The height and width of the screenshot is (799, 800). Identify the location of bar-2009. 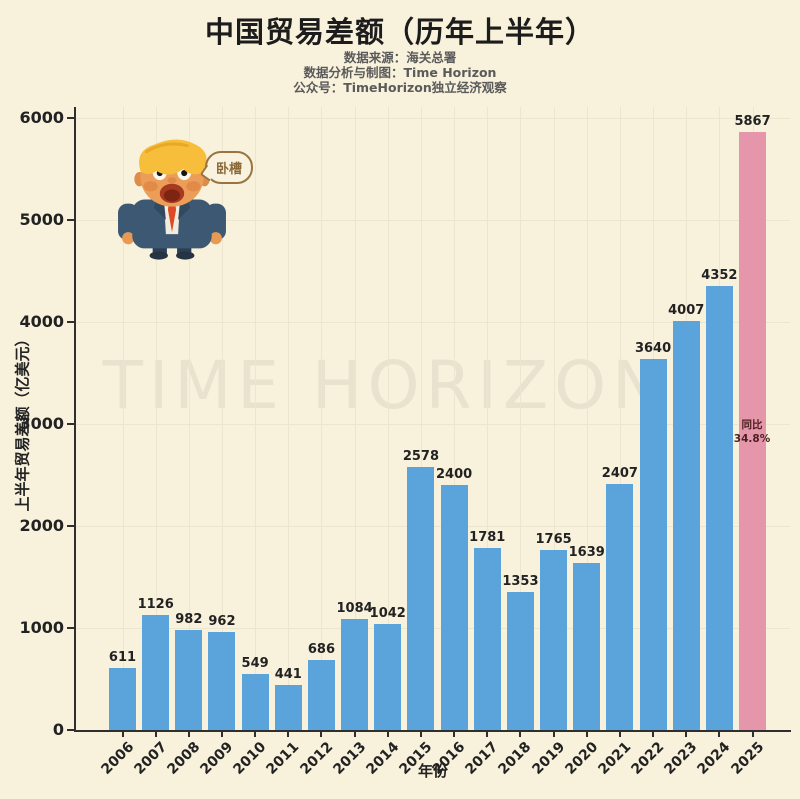
(222, 680).